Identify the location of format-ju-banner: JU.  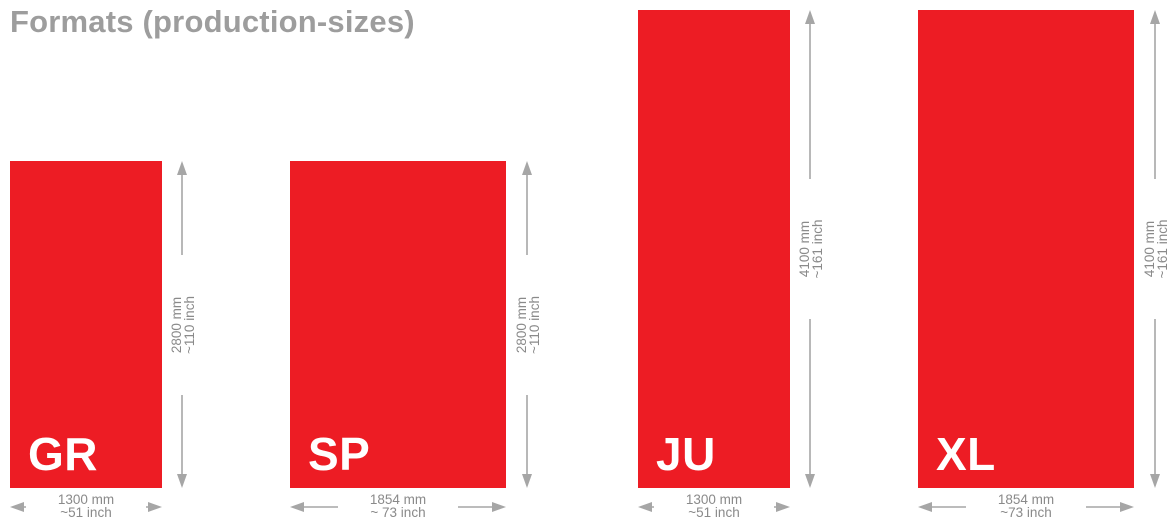
(714, 249).